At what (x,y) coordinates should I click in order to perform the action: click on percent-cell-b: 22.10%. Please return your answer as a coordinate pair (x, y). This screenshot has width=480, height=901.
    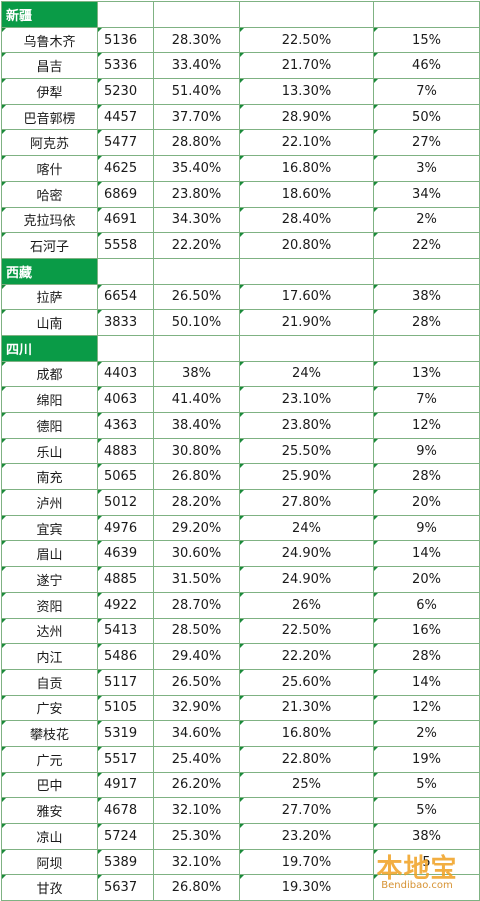
    Looking at the image, I should click on (306, 143).